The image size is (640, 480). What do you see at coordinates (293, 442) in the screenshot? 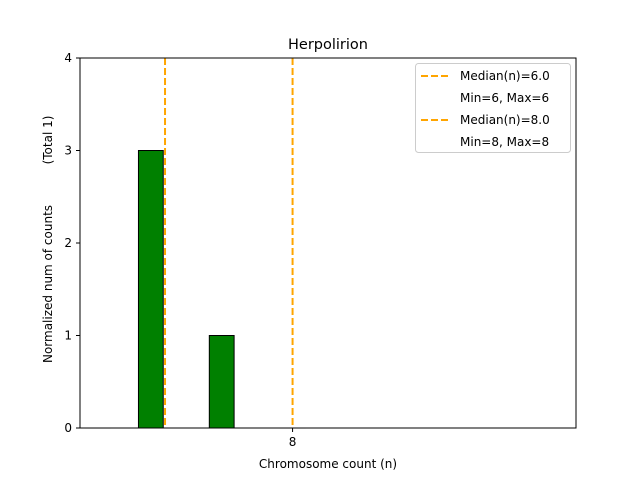
I see `x-tick-label: 8` at bounding box center [293, 442].